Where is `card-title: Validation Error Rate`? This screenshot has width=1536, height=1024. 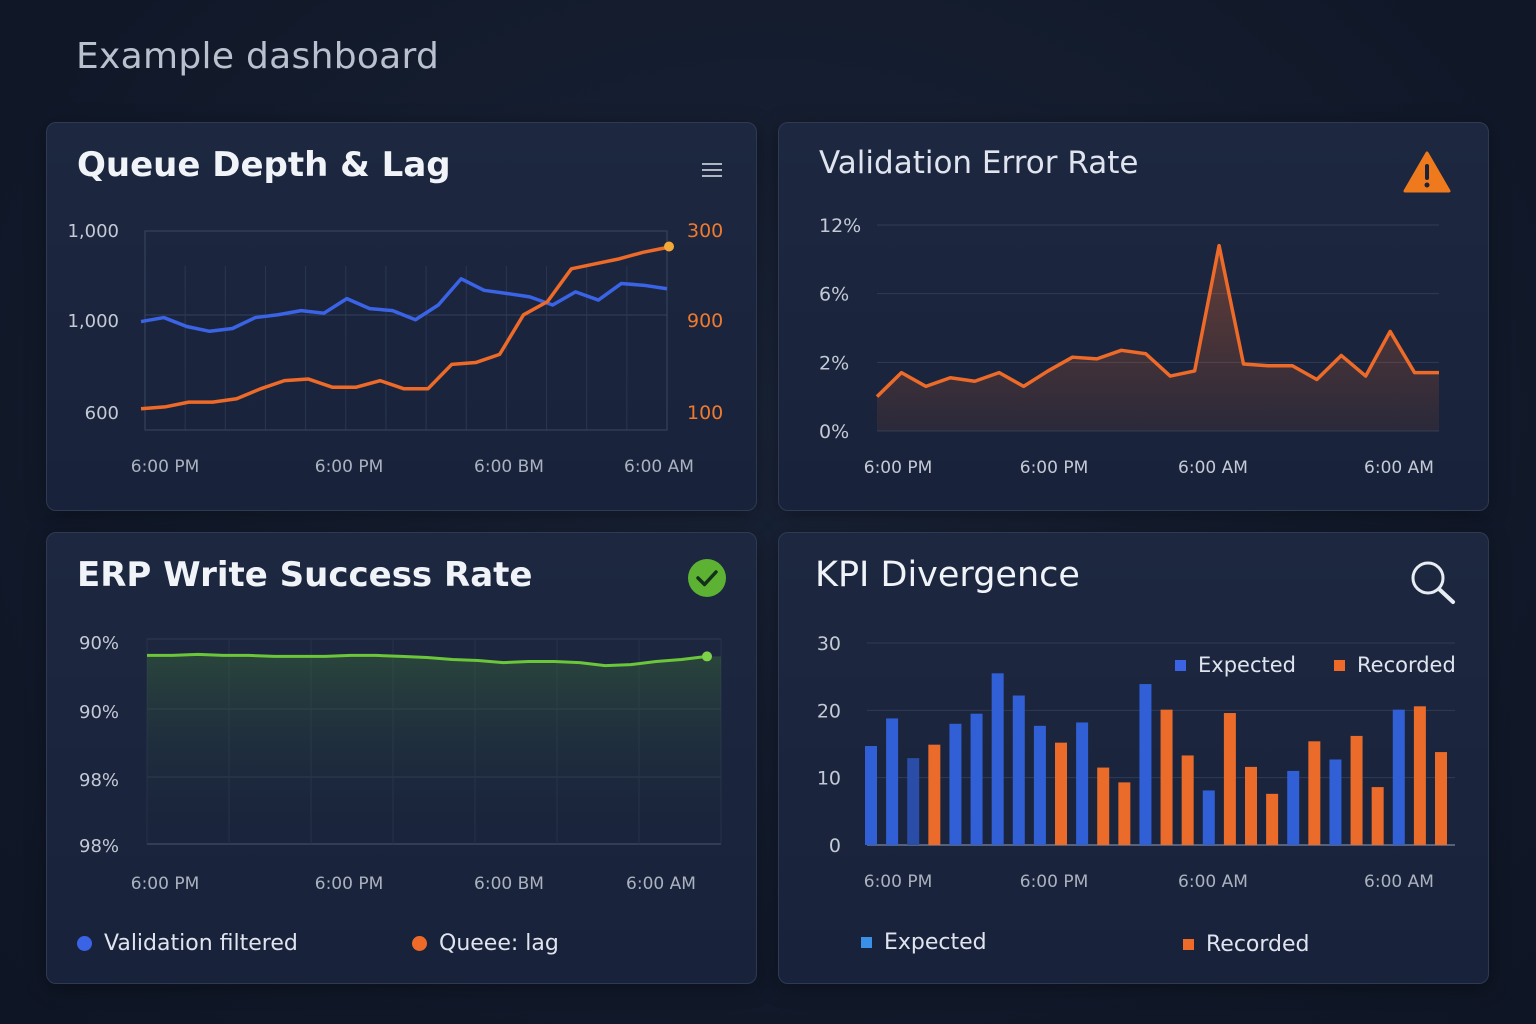 card-title: Validation Error Rate is located at coordinates (979, 163).